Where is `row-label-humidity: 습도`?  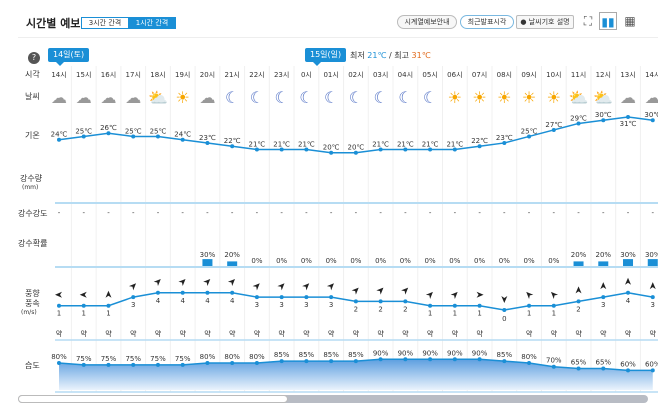
row-label-humidity: 습도 is located at coordinates (32, 365).